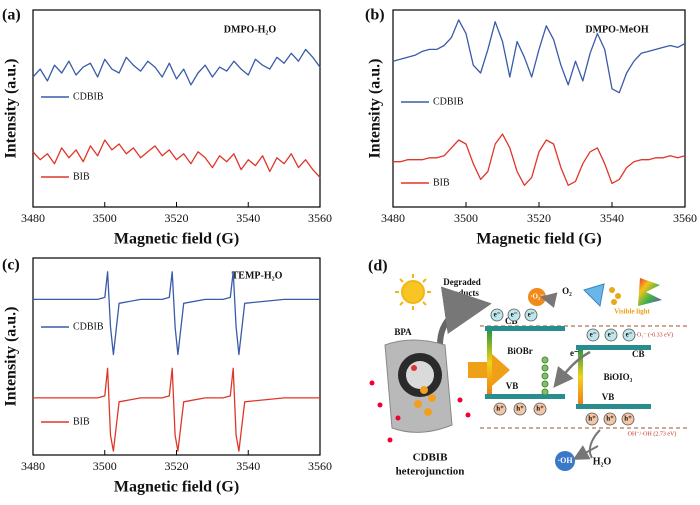 This screenshot has height=505, width=700. I want to click on semiconductor-label: BiOIO₃, so click(618, 377).